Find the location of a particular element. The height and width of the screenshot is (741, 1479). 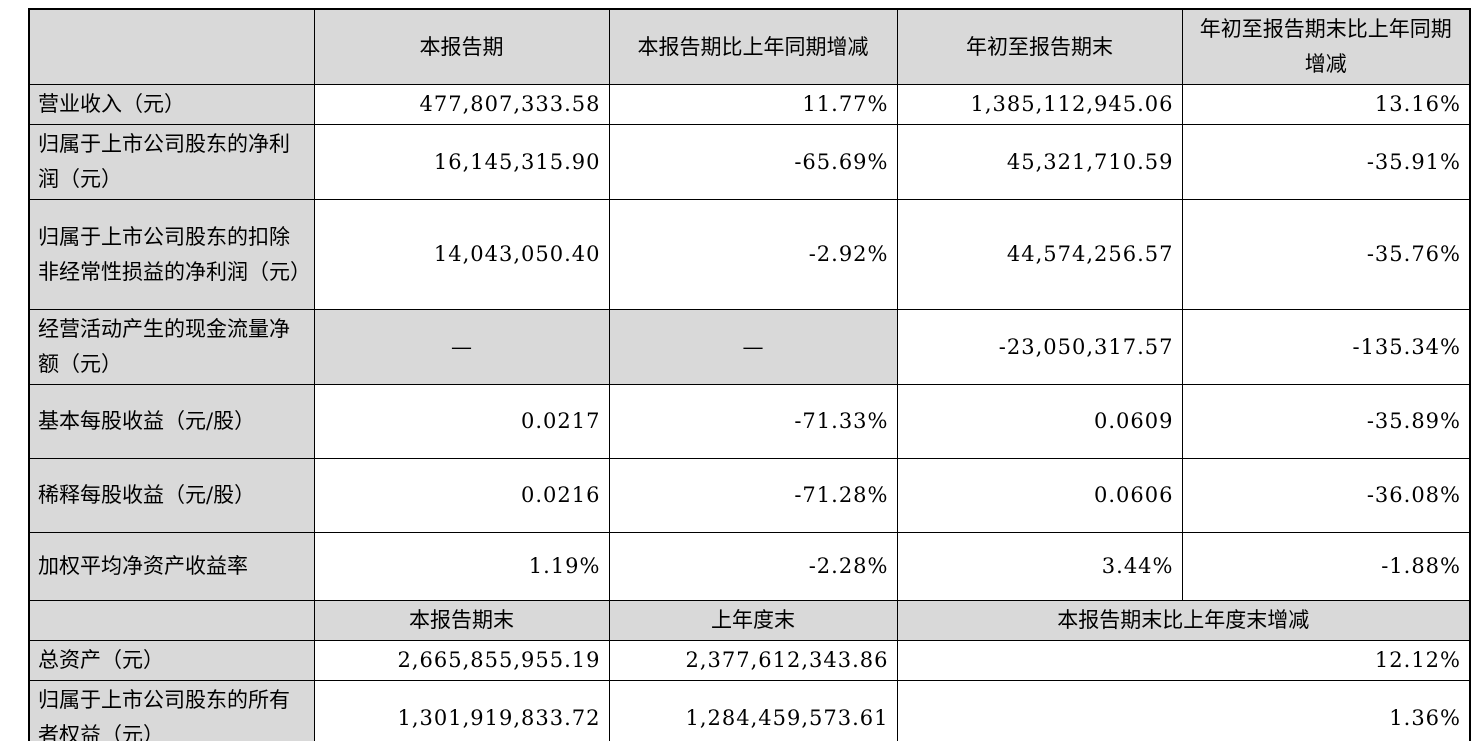

subheader-period-end-cell: 本报告期末 is located at coordinates (461, 620).